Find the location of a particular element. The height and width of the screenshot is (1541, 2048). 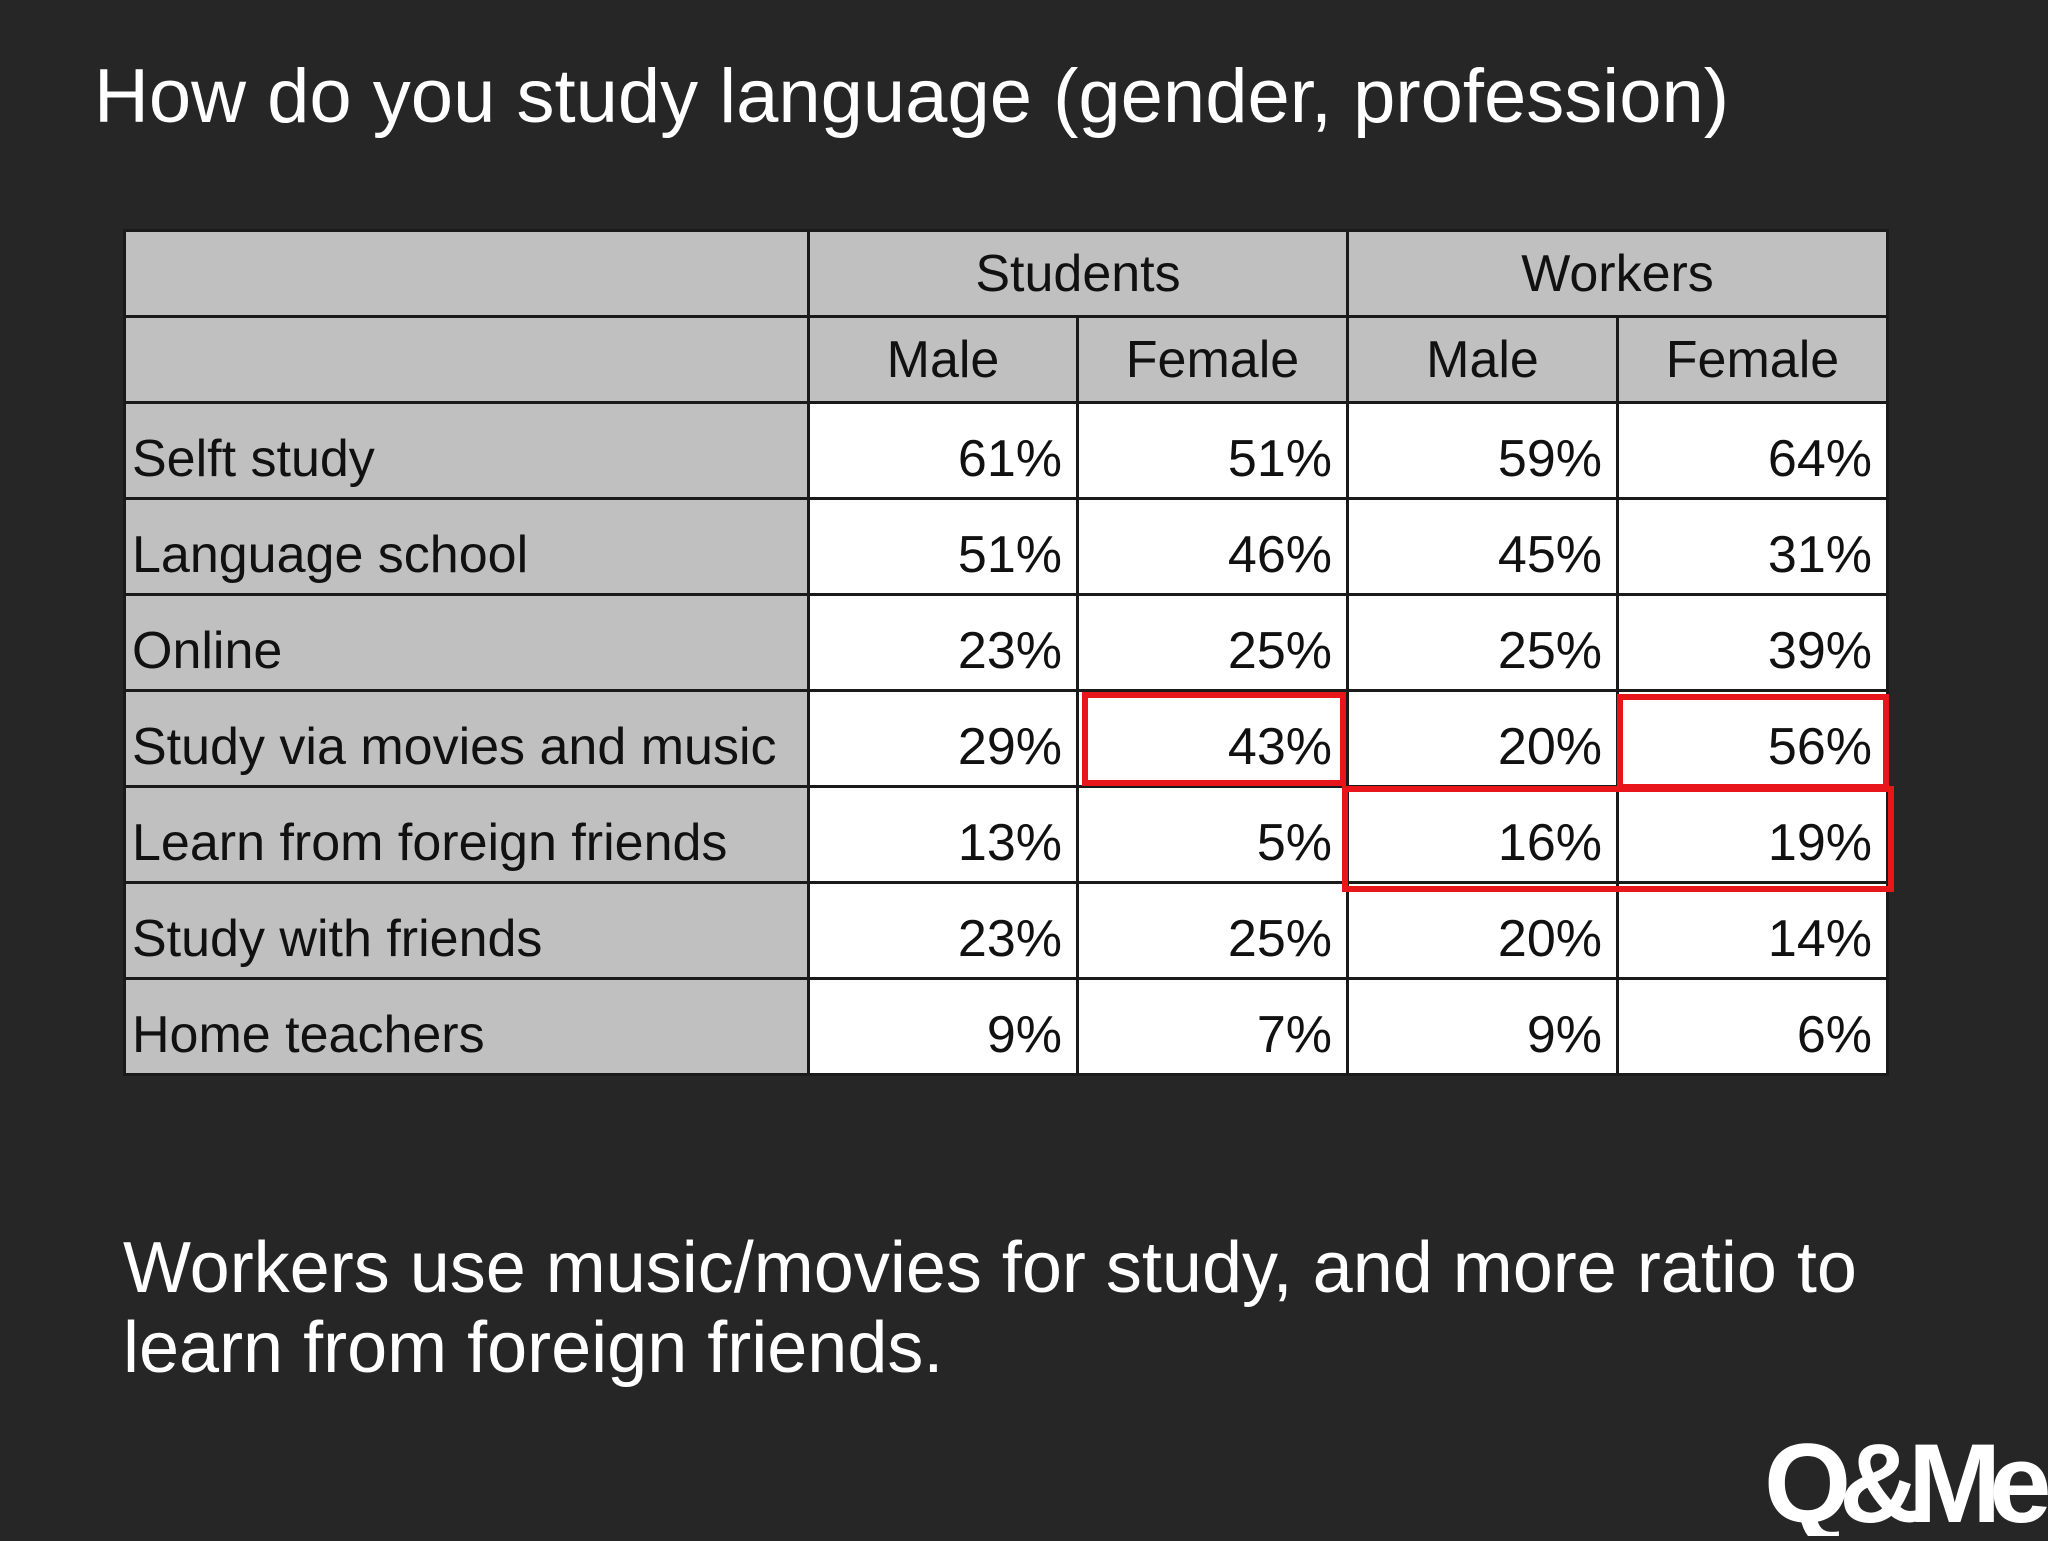

table-row: Home teachers 9% 7% 9% 6% is located at coordinates (1006, 1026).